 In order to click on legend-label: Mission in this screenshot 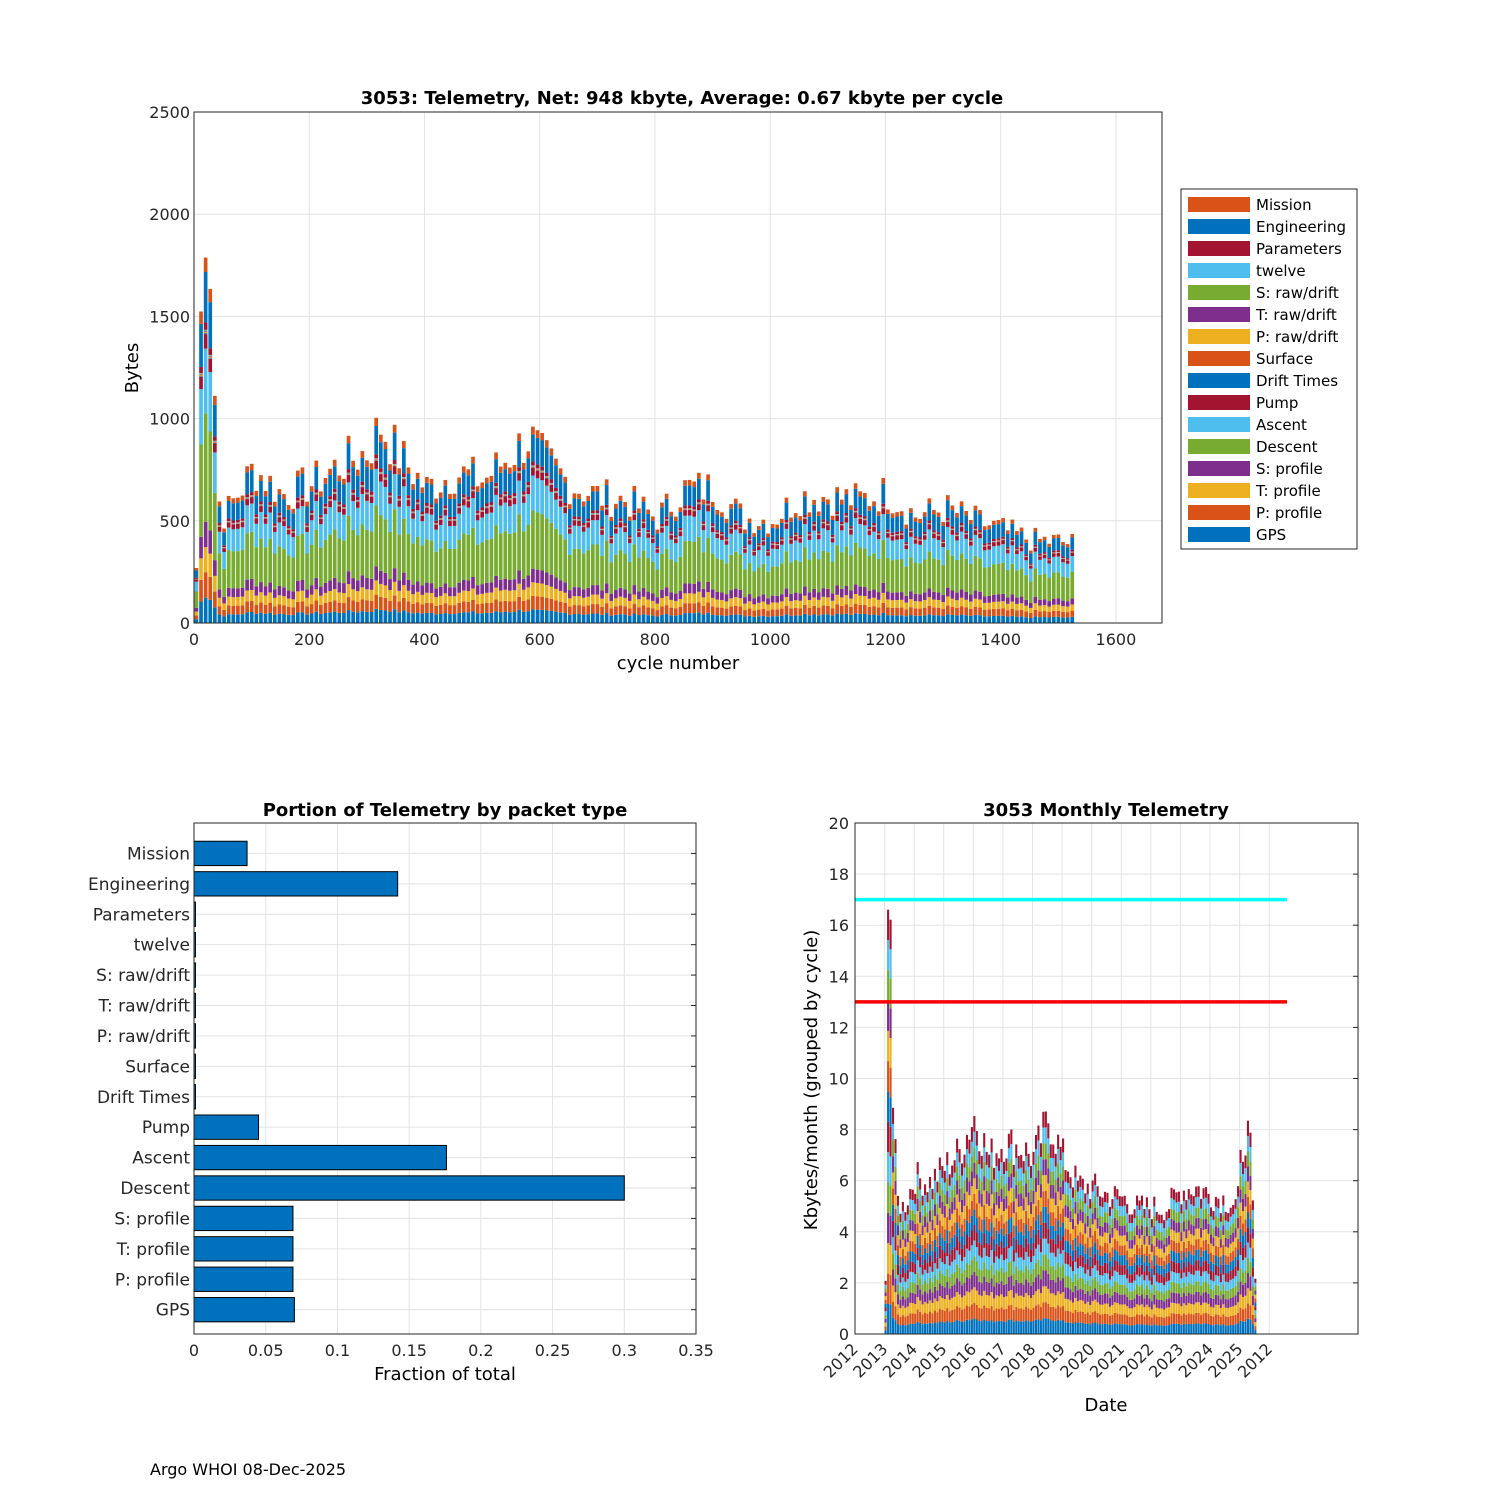, I will do `click(1284, 205)`.